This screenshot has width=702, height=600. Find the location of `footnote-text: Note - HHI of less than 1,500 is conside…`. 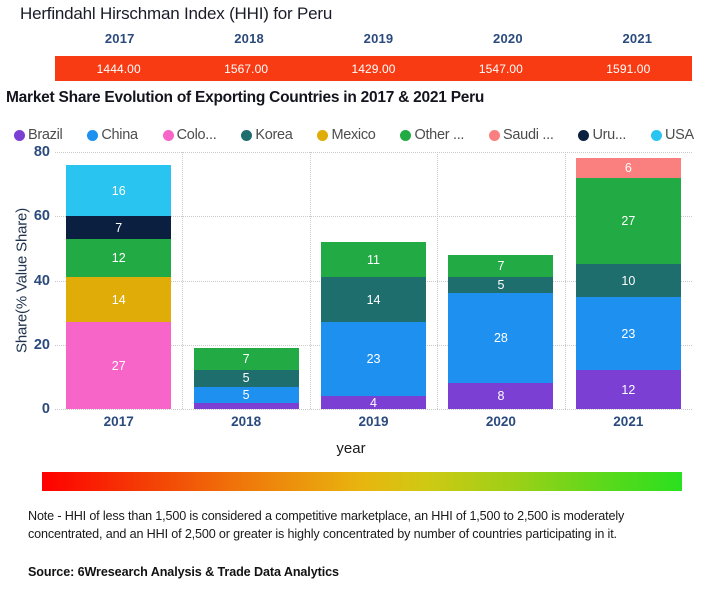

footnote-text: Note - HHI of less than 1,500 is conside… is located at coordinates (326, 525).